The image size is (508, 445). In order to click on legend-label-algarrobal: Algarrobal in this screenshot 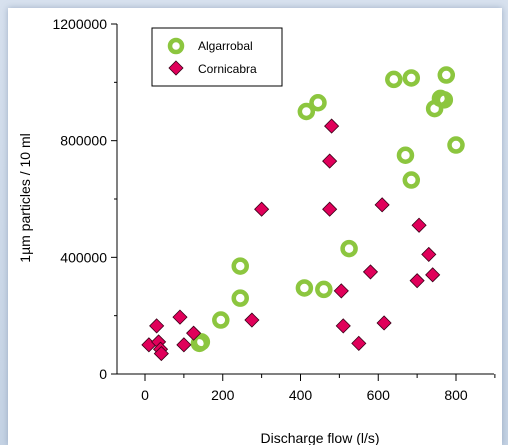, I will do `click(225, 46)`.